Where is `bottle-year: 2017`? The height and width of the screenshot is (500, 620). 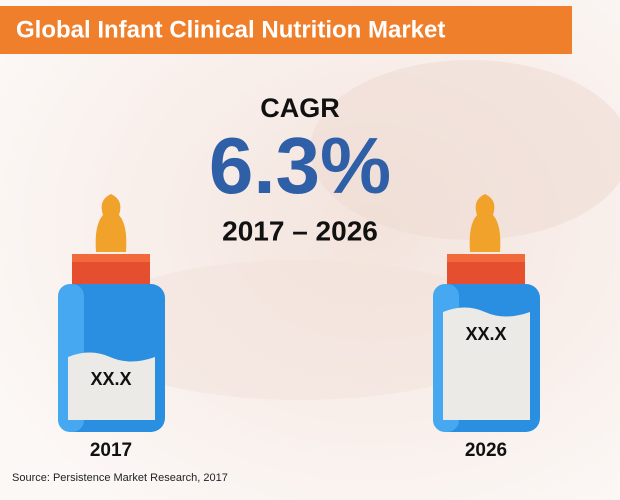 bottle-year: 2017 is located at coordinates (111, 450).